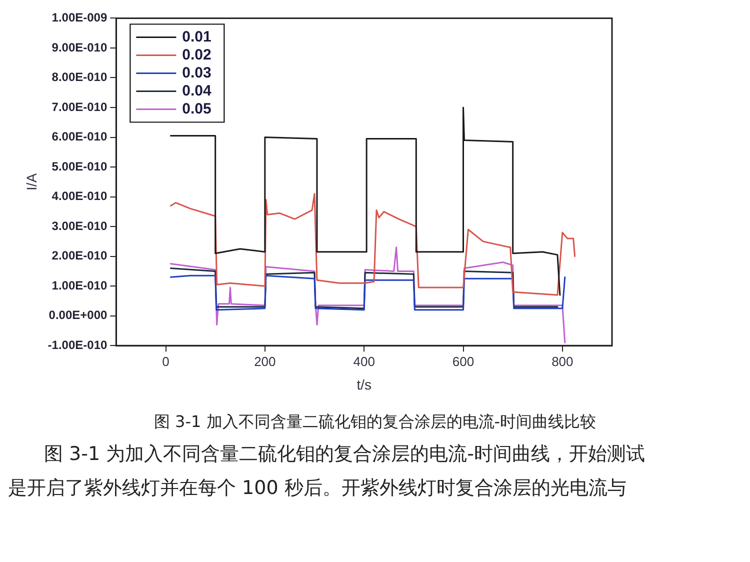 The width and height of the screenshot is (750, 562). Describe the element at coordinates (80, 285) in the screenshot. I see `y-tick-label: 1.00E-010` at that location.